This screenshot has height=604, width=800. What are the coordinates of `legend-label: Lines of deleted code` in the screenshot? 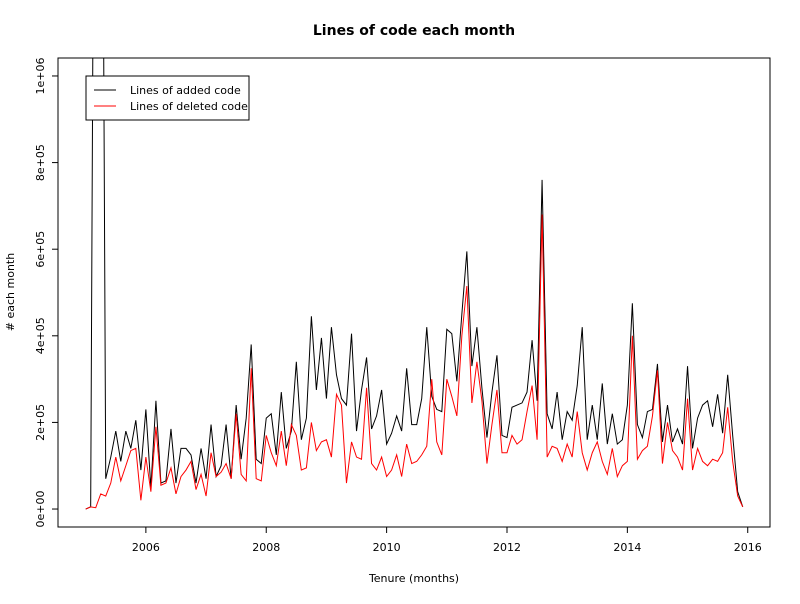 It's located at (189, 106).